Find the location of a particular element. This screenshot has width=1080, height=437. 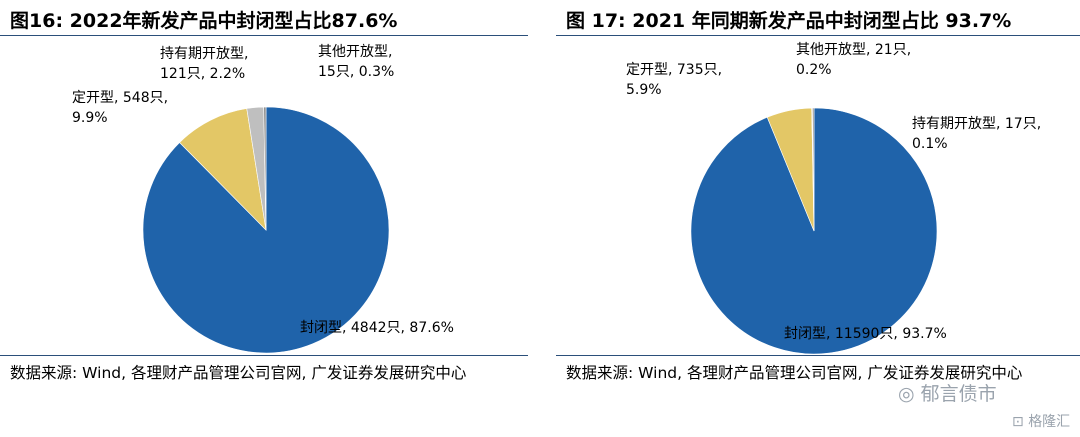

data-label-closed: 封闭型, 11590只, 93.7% is located at coordinates (865, 334).